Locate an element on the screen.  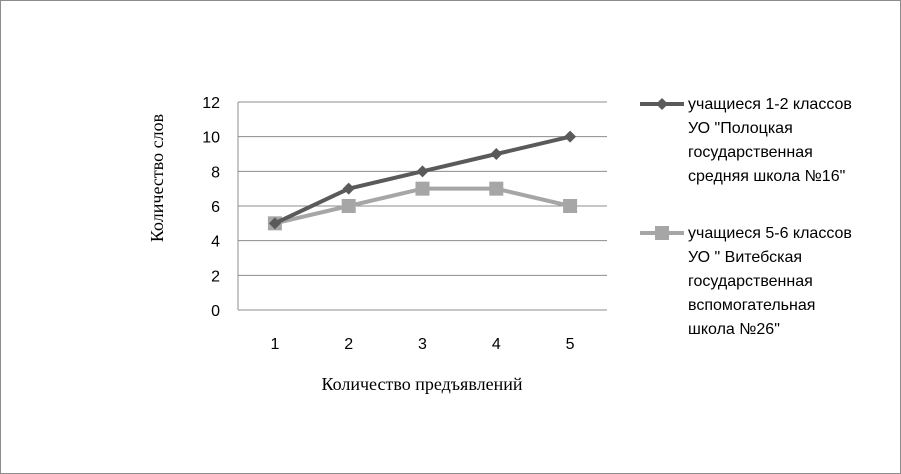
series-group is located at coordinates (422, 180).